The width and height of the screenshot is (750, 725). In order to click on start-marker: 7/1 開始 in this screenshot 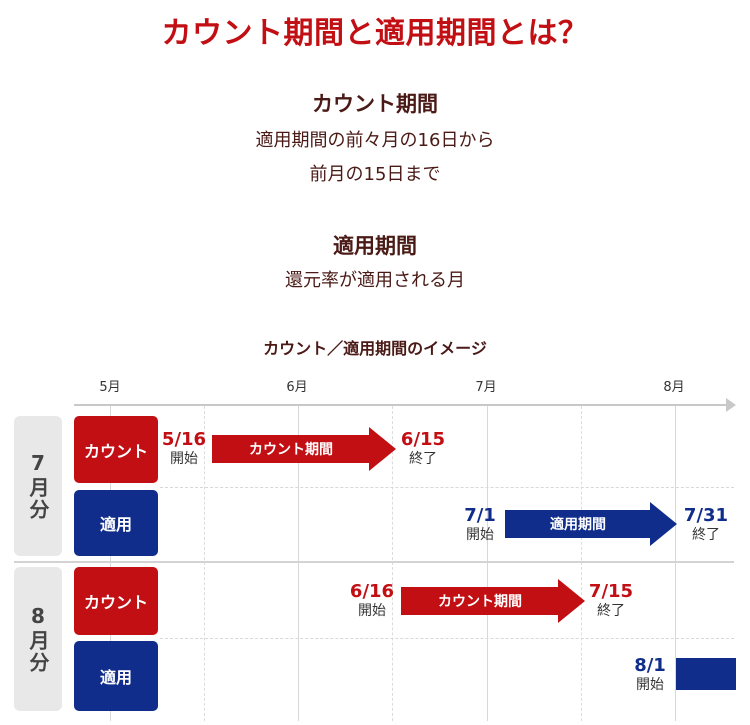, I will do `click(480, 525)`.